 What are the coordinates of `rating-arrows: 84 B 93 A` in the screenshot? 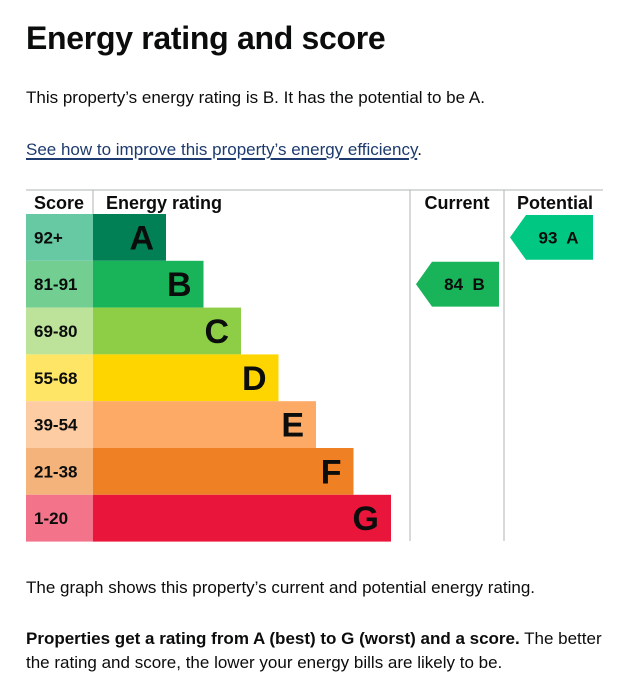 It's located at (504, 261).